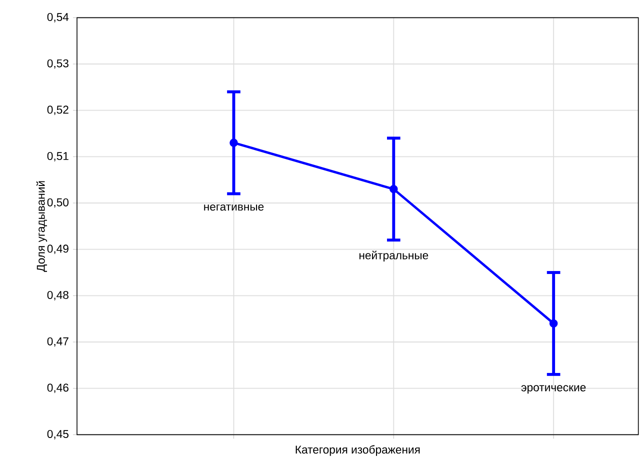 The image size is (641, 464). Describe the element at coordinates (358, 450) in the screenshot. I see `x-axis-title: Категория изображения` at that location.